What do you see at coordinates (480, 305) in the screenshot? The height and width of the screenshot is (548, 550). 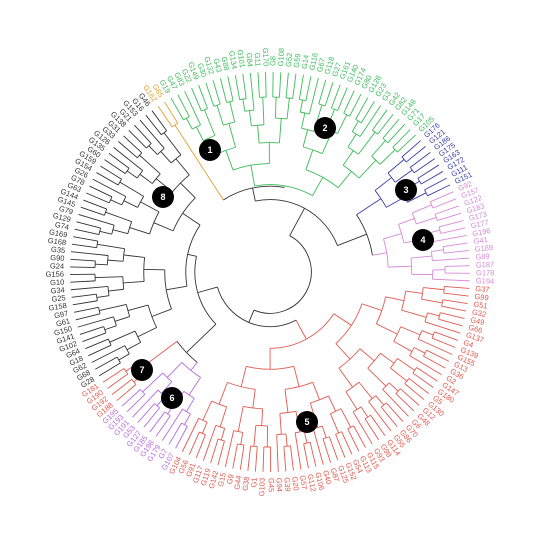 I see `leaf-label: G51` at bounding box center [480, 305].